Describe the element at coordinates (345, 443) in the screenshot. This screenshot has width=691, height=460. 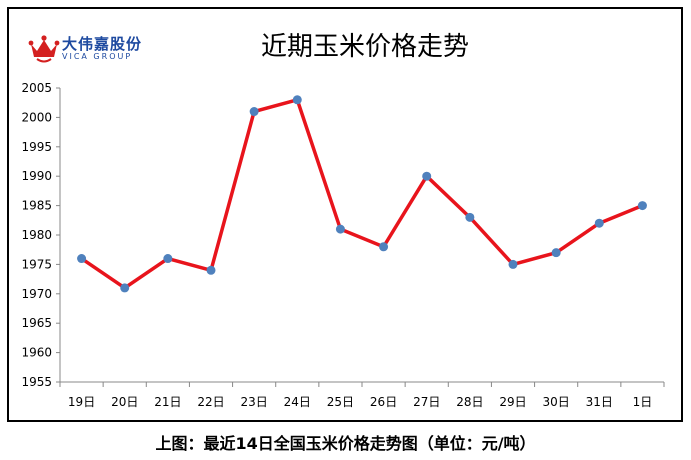
I see `chart-caption: 上图：最近14日全国玉米价格走势图（单位：元/吨）` at that location.